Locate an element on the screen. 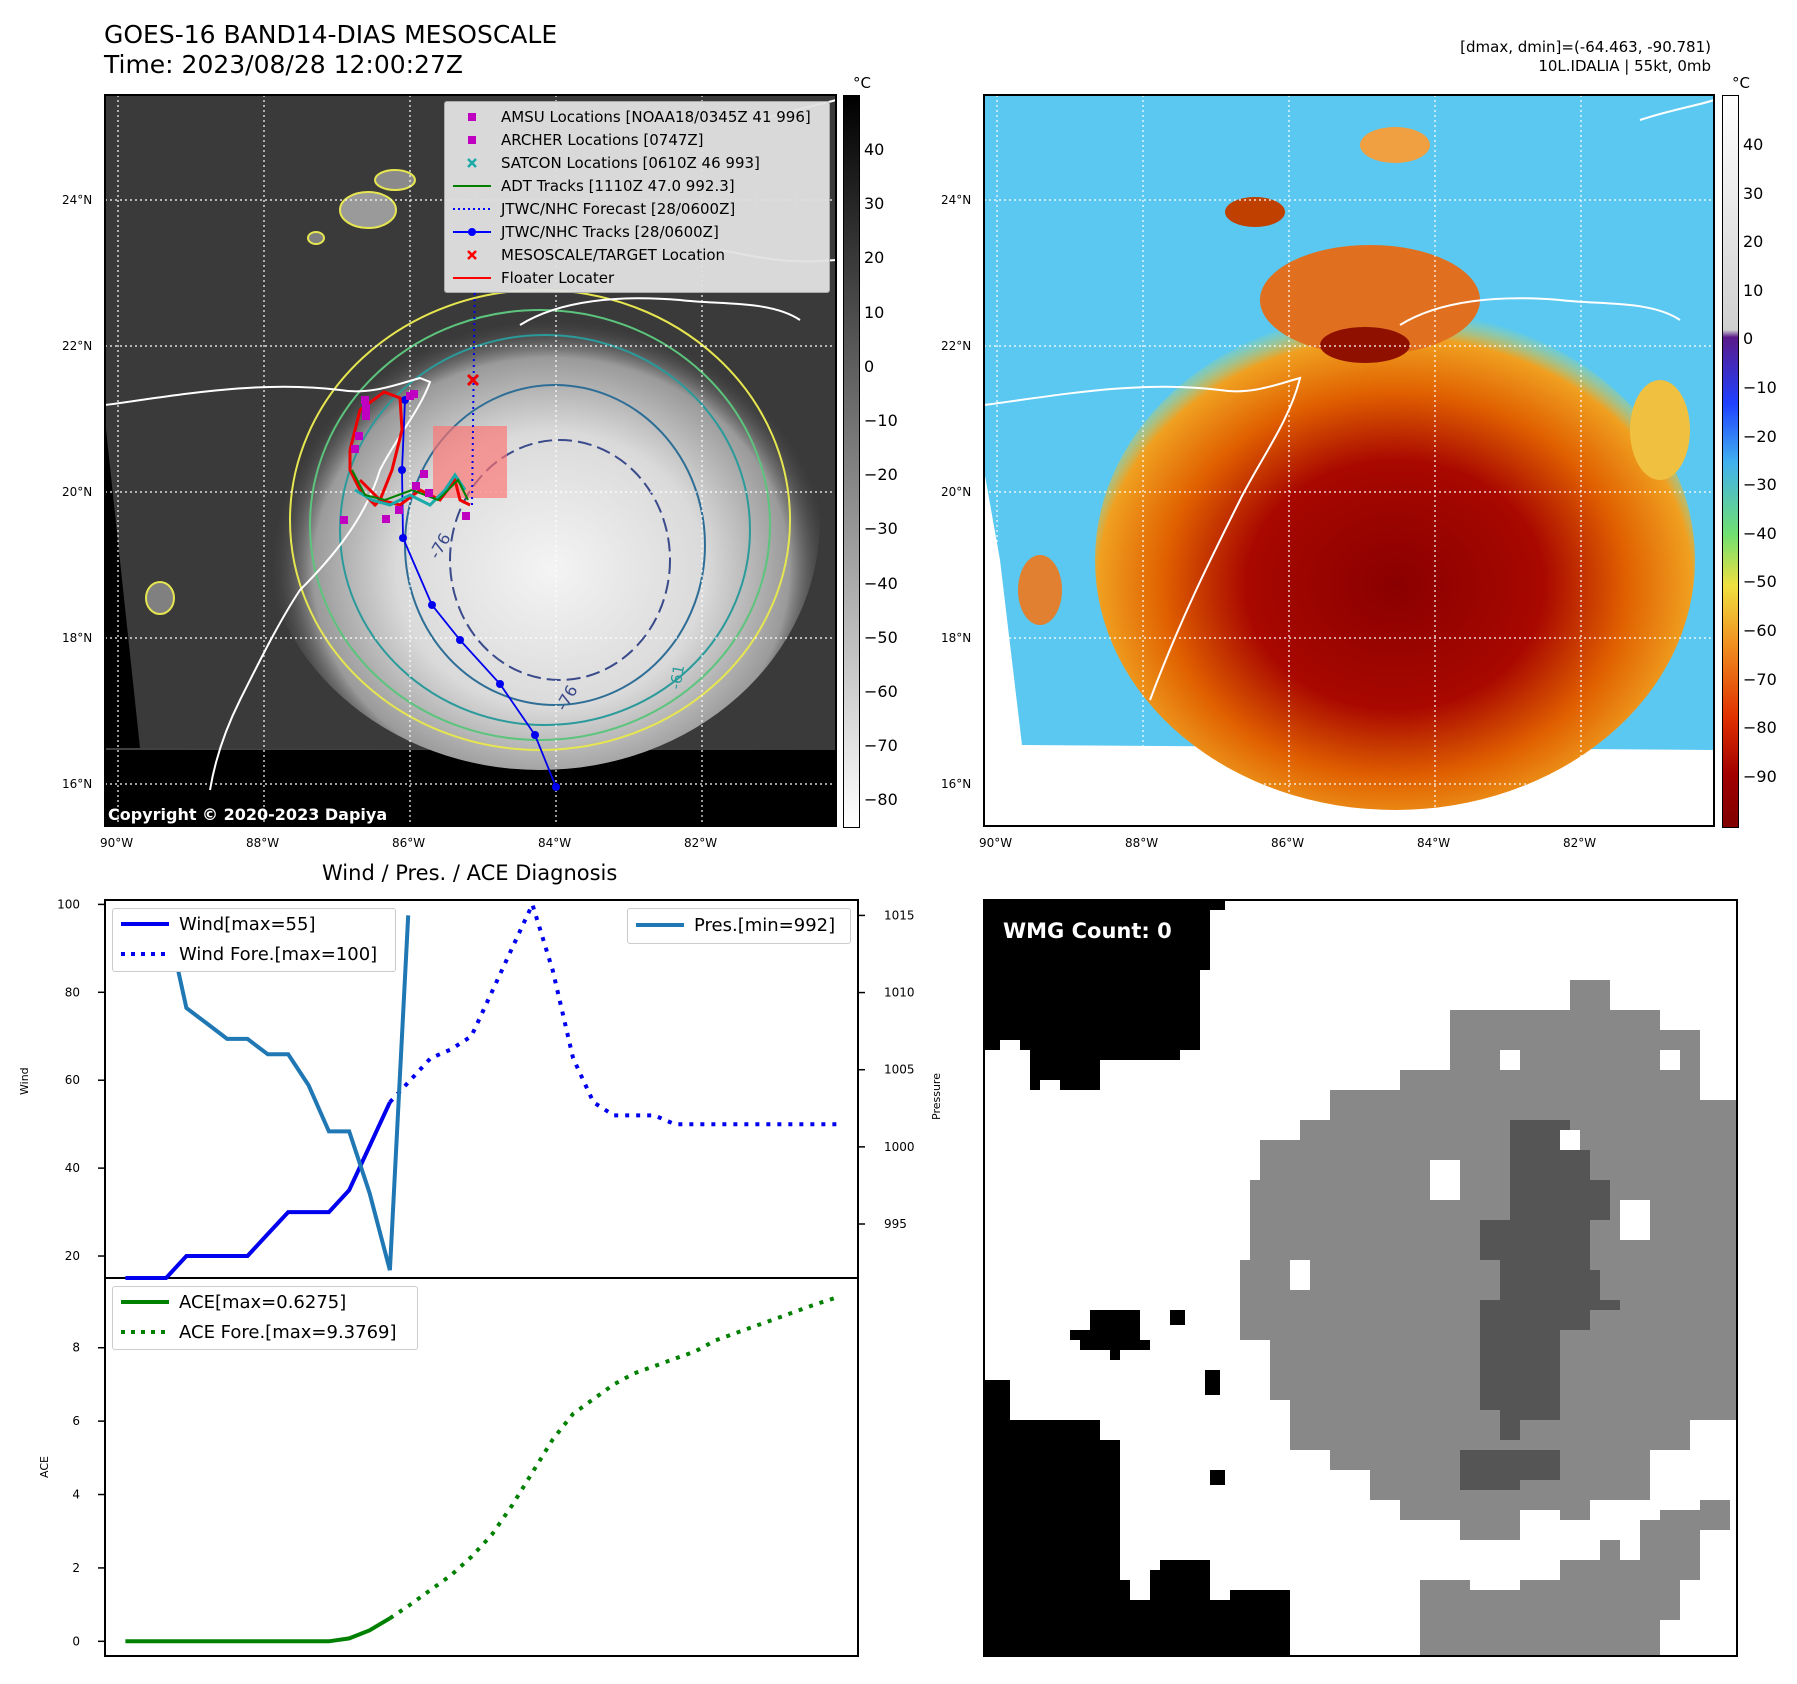  legend-item-label: AMSU Locations [NOAA18/0345Z 41 996] is located at coordinates (656, 116).